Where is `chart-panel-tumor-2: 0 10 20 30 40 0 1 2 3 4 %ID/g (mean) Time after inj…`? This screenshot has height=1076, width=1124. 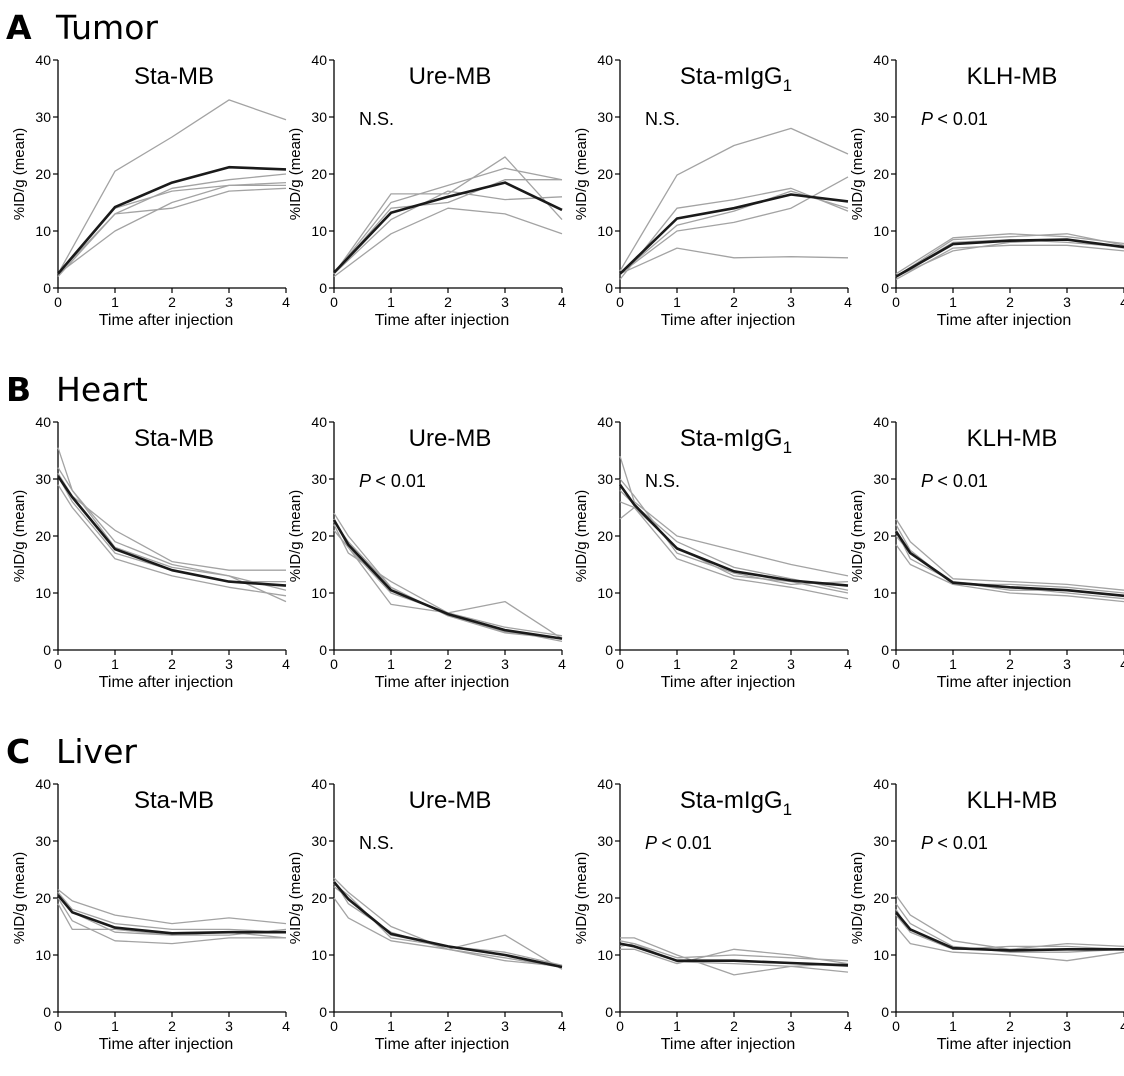
chart-panel-tumor-2: 0 10 20 30 40 0 1 2 3 4 %ID/g (mean) Time after inj… is located at coordinates (426, 190).